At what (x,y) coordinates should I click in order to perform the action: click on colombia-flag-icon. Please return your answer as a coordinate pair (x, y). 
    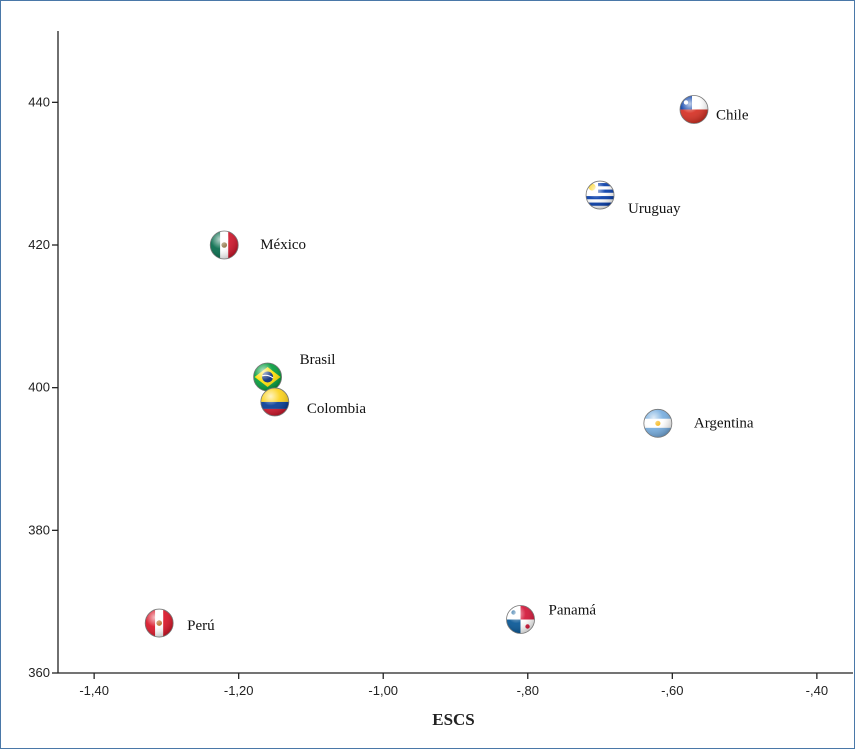
    Looking at the image, I should click on (275, 402).